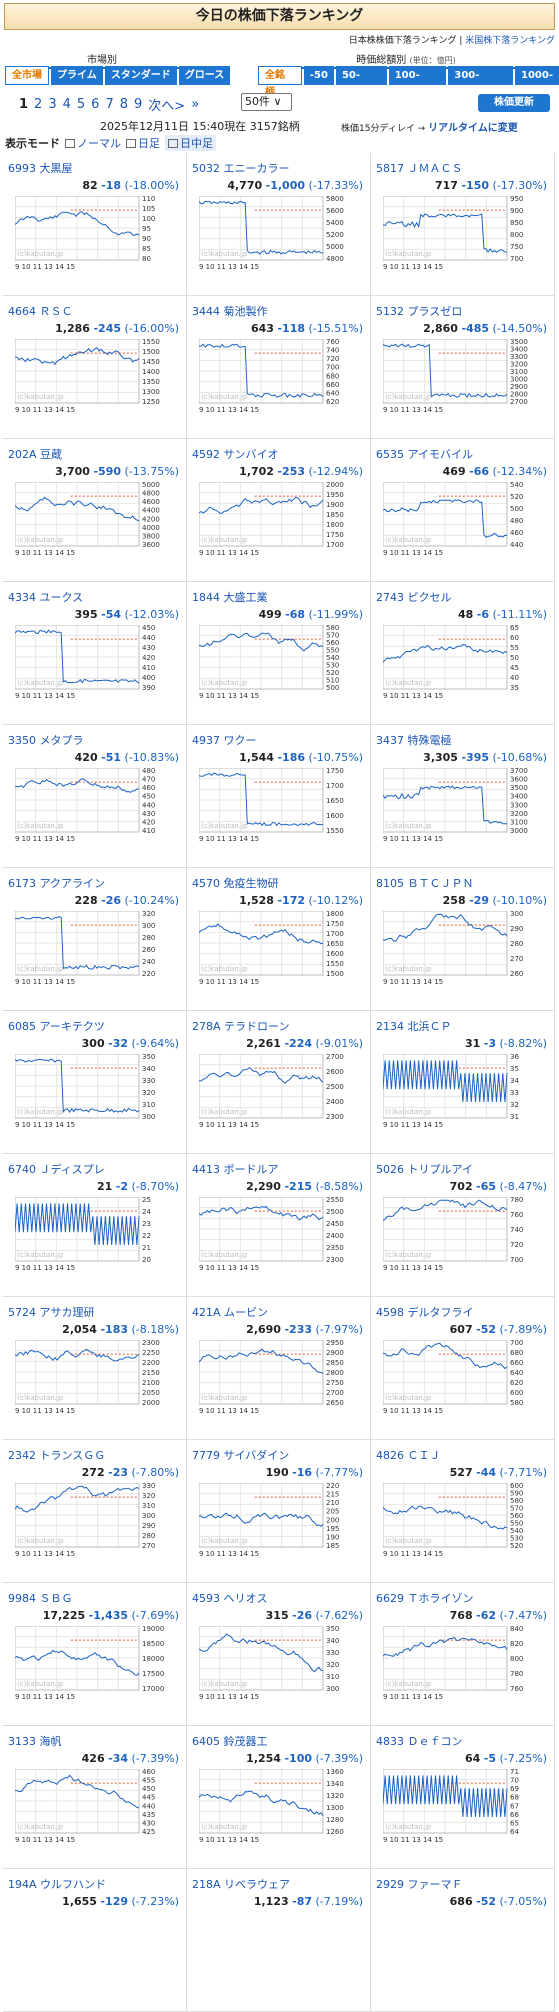 The width and height of the screenshot is (559, 2012). What do you see at coordinates (249, 883) in the screenshot?
I see `stock-name: 免疫生物研` at bounding box center [249, 883].